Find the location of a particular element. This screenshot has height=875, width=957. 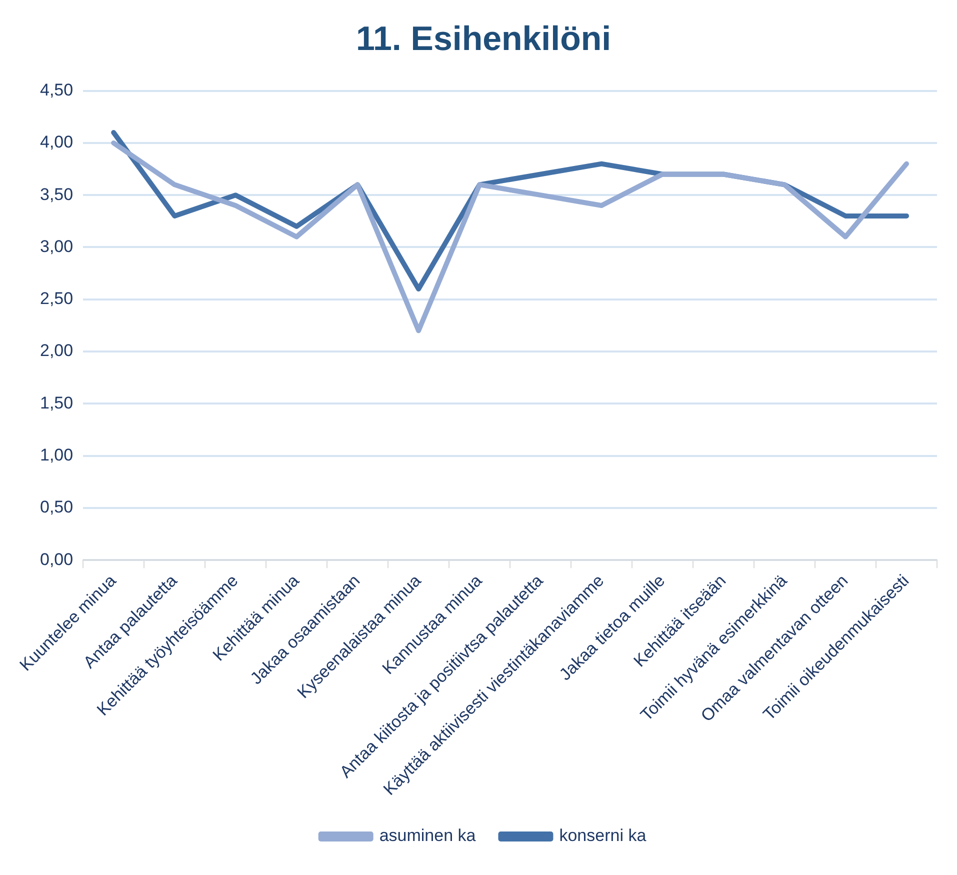

y-tick-label: 4,00 is located at coordinates (57, 142).